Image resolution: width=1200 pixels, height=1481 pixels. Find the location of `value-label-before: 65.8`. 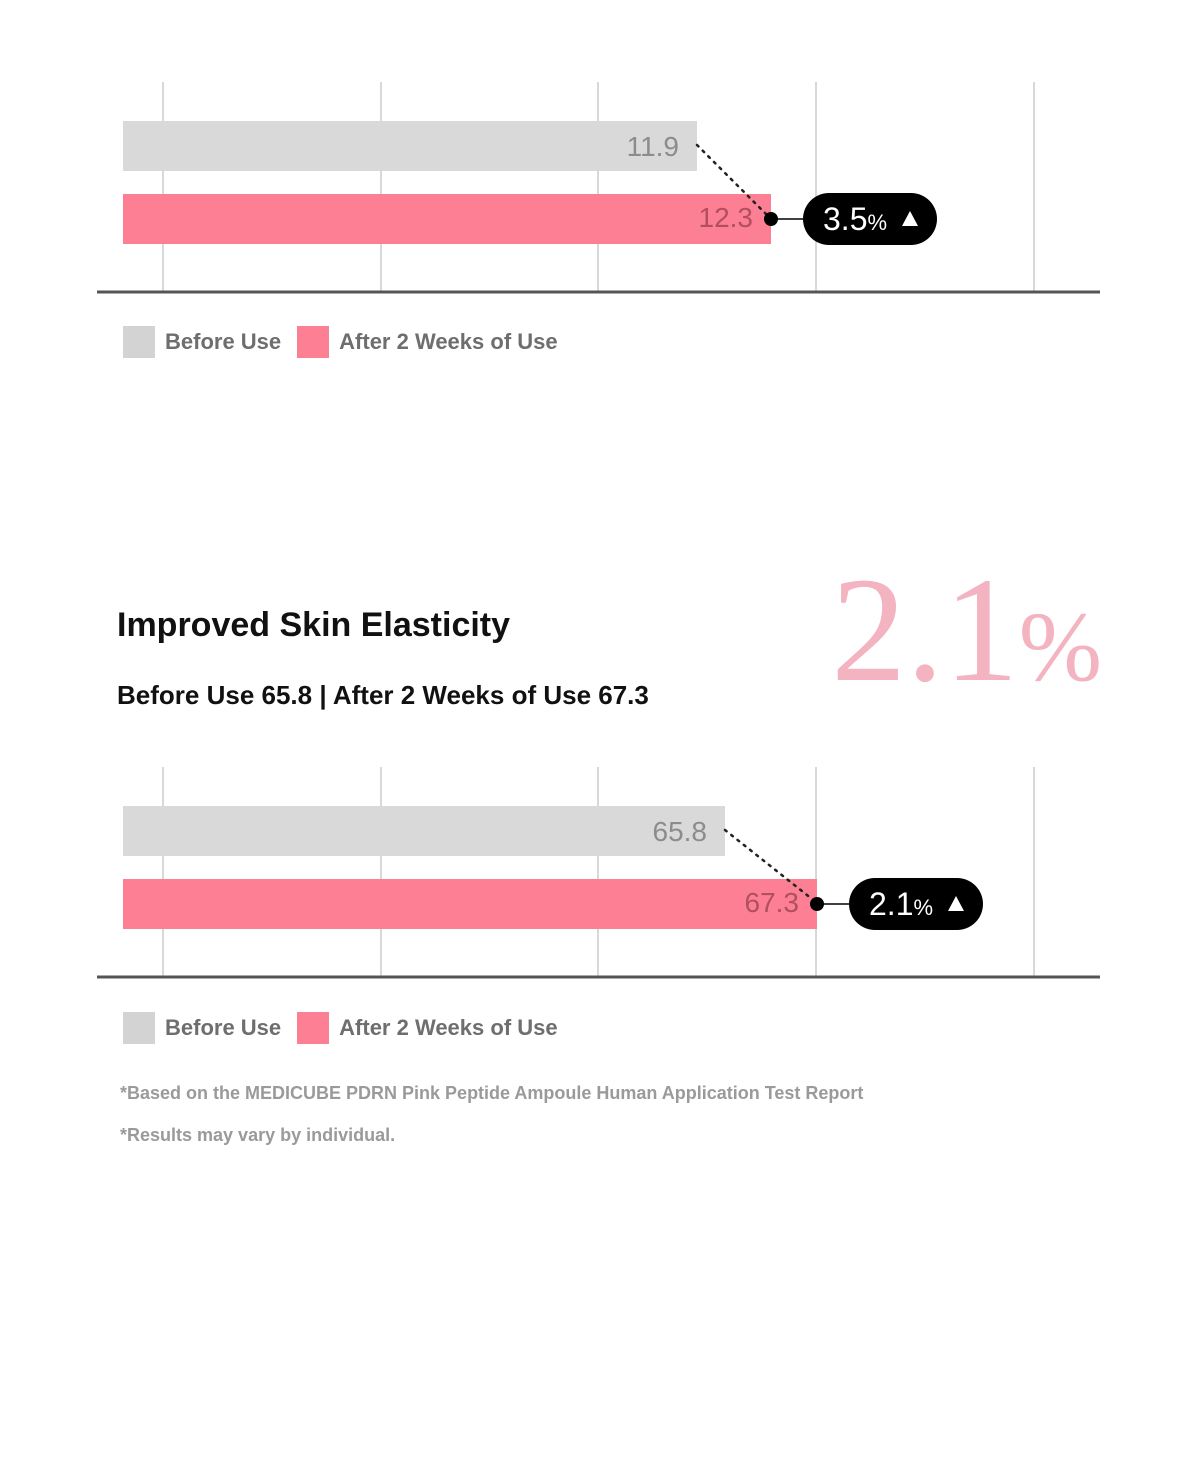

value-label-before: 65.8 is located at coordinates (680, 831).